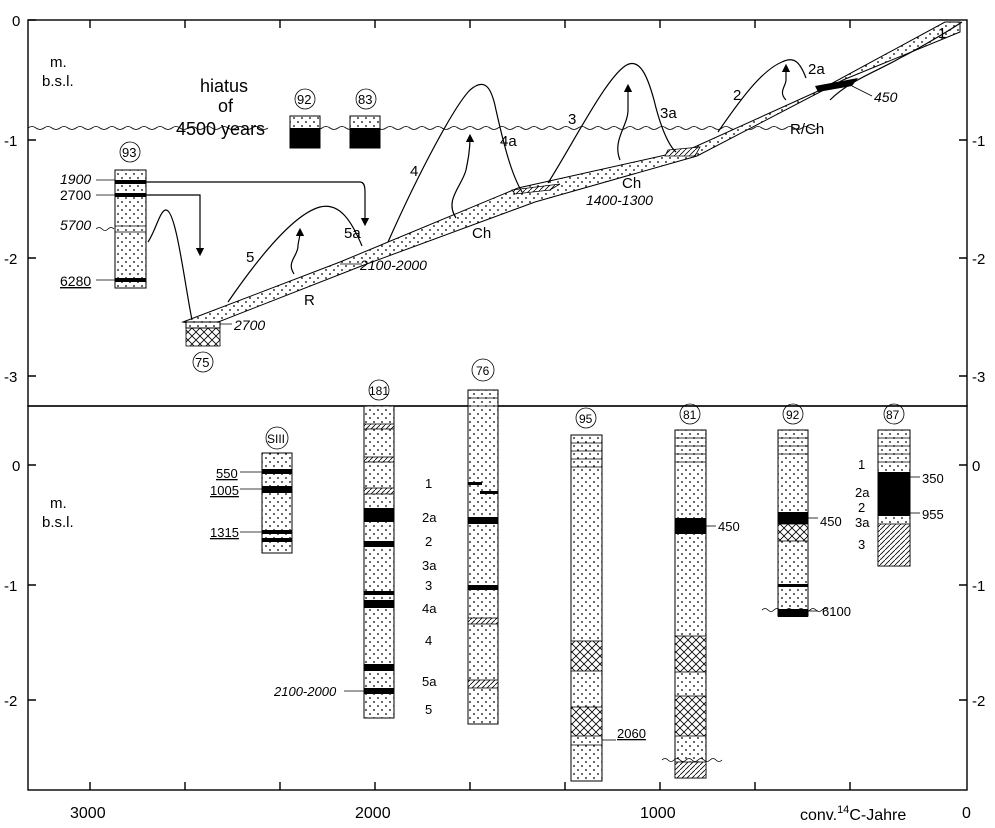  I want to click on core181-layer-3: 3, so click(428, 585).